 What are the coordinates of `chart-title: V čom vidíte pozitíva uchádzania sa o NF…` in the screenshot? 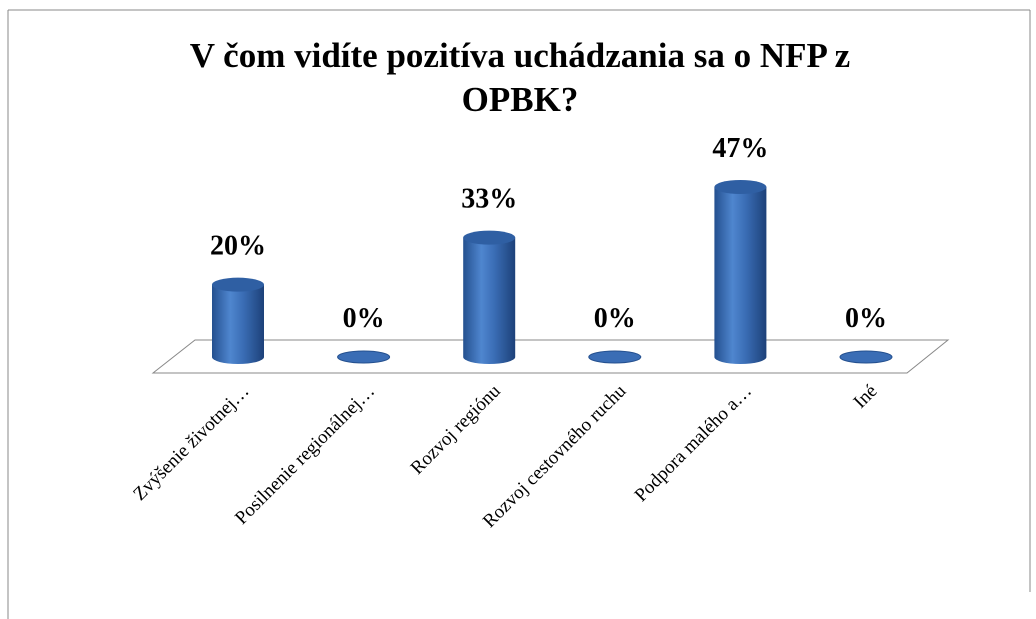 It's located at (520, 77).